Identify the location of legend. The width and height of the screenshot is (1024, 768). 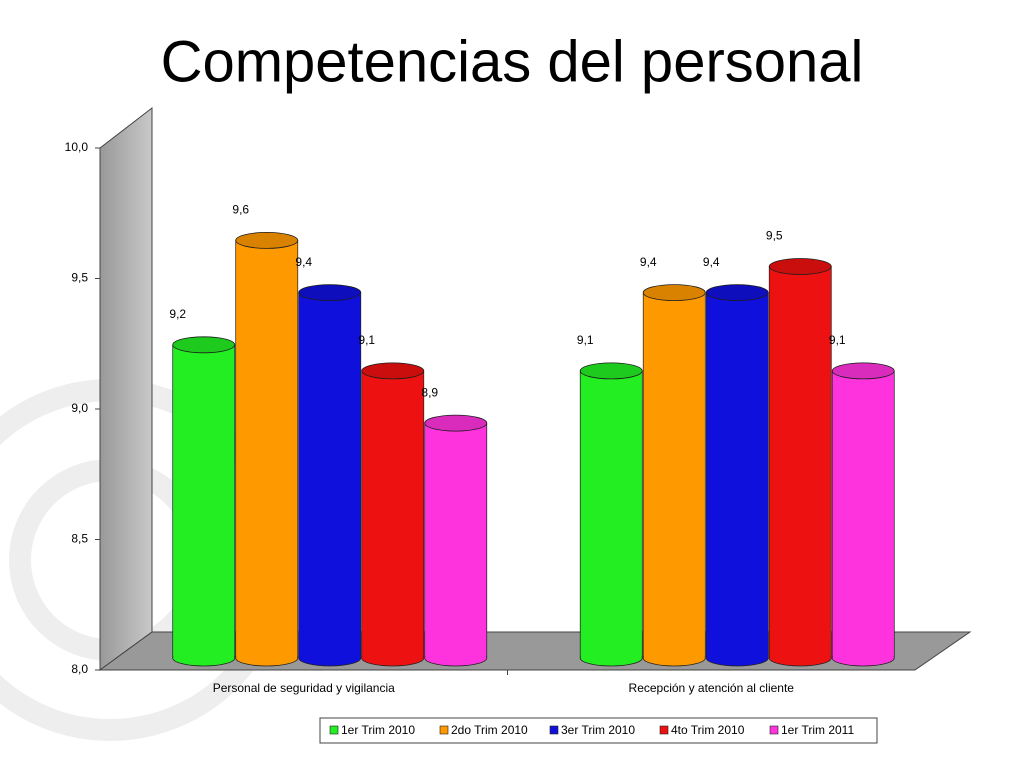
(598, 730).